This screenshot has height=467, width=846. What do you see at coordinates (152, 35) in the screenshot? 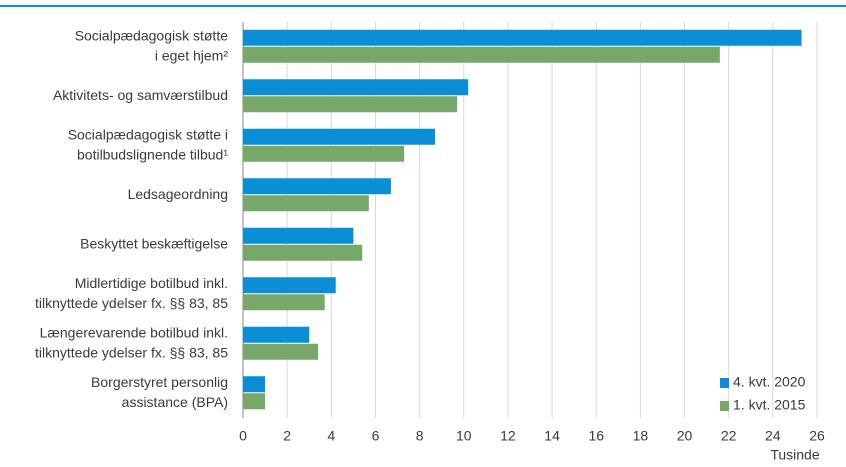
I see `y-tick-label: Socialpædagogisk støtte` at bounding box center [152, 35].